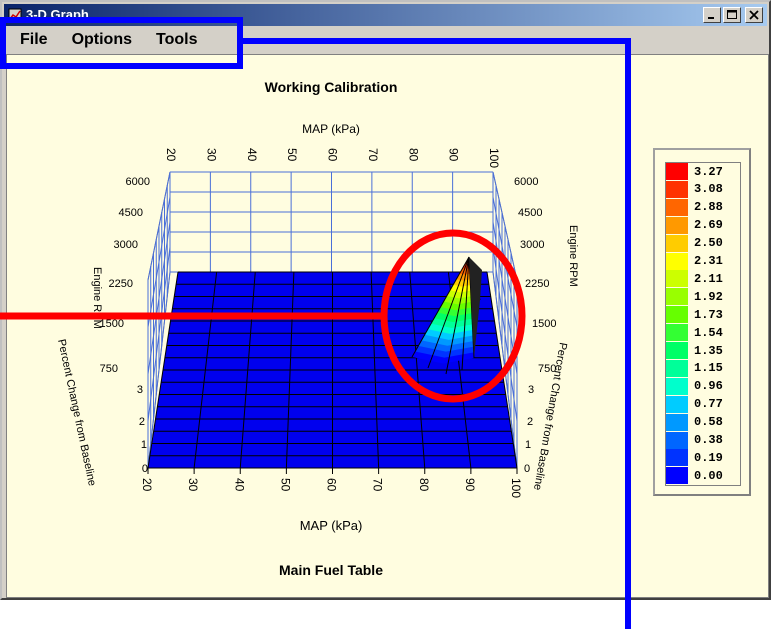 Image resolution: width=775 pixels, height=629 pixels. I want to click on legend-value: 1.15, so click(708, 368).